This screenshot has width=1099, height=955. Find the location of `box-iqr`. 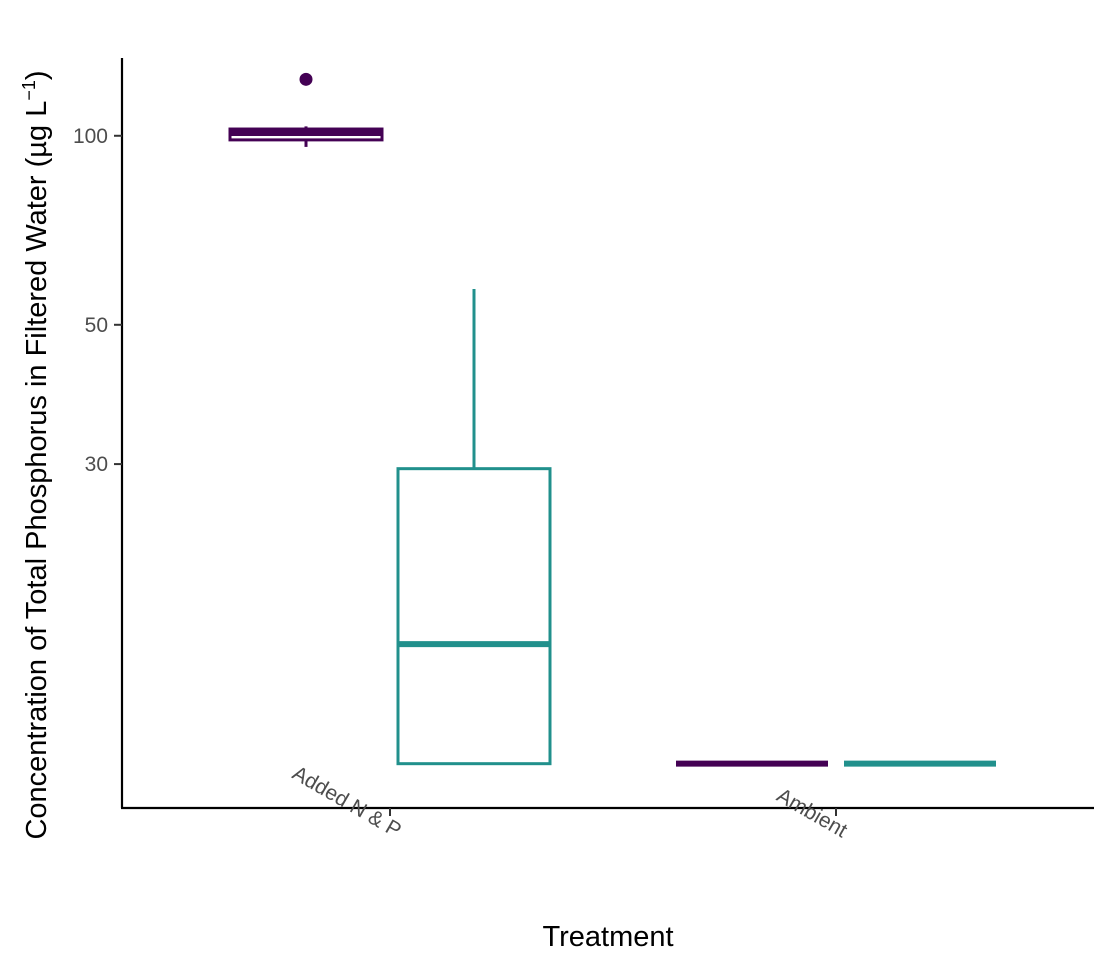

box-iqr is located at coordinates (474, 616).